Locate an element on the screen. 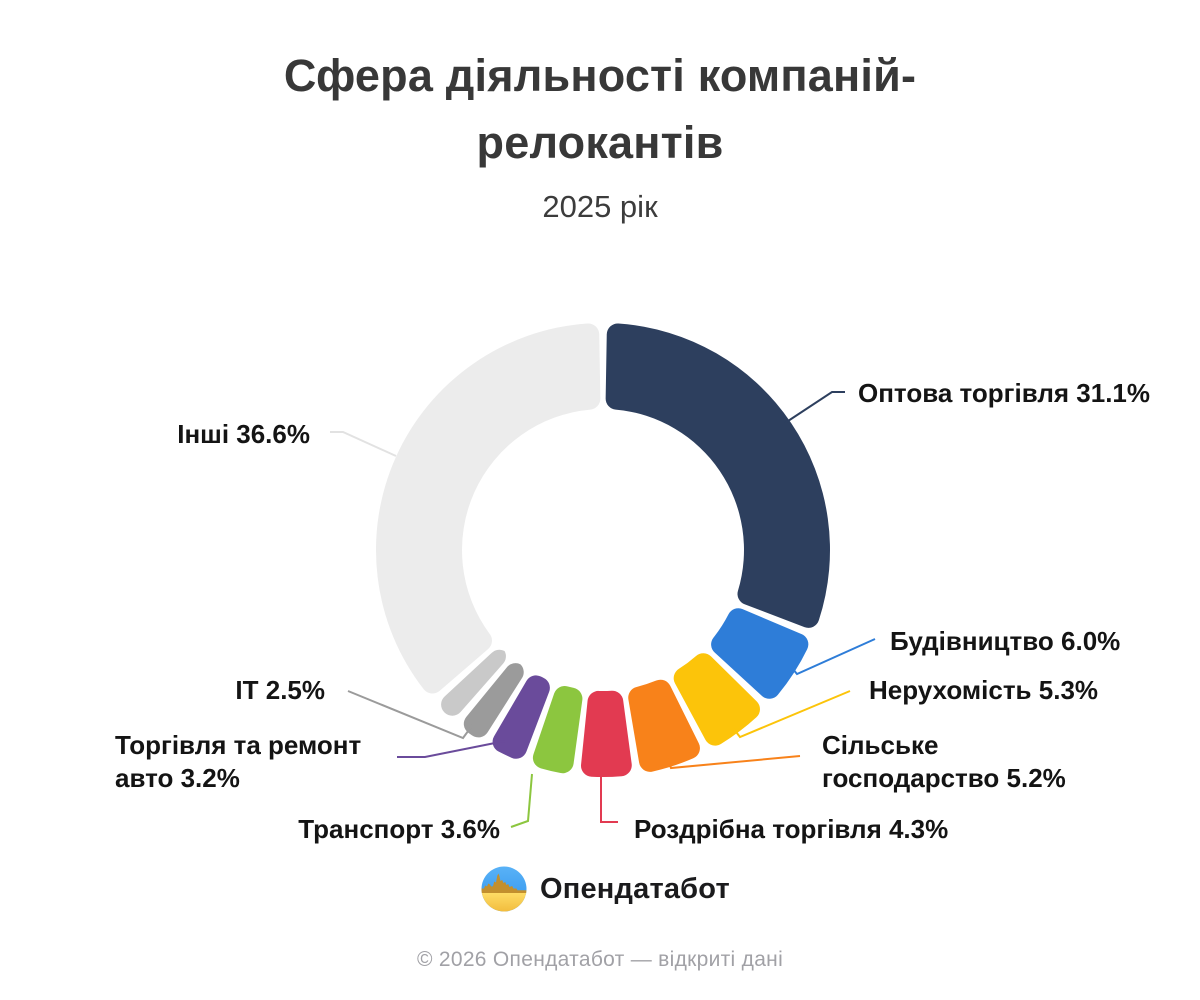 This screenshot has height=1000, width=1200. donut-segment-rozdribna-torhivlia is located at coordinates (606, 734).